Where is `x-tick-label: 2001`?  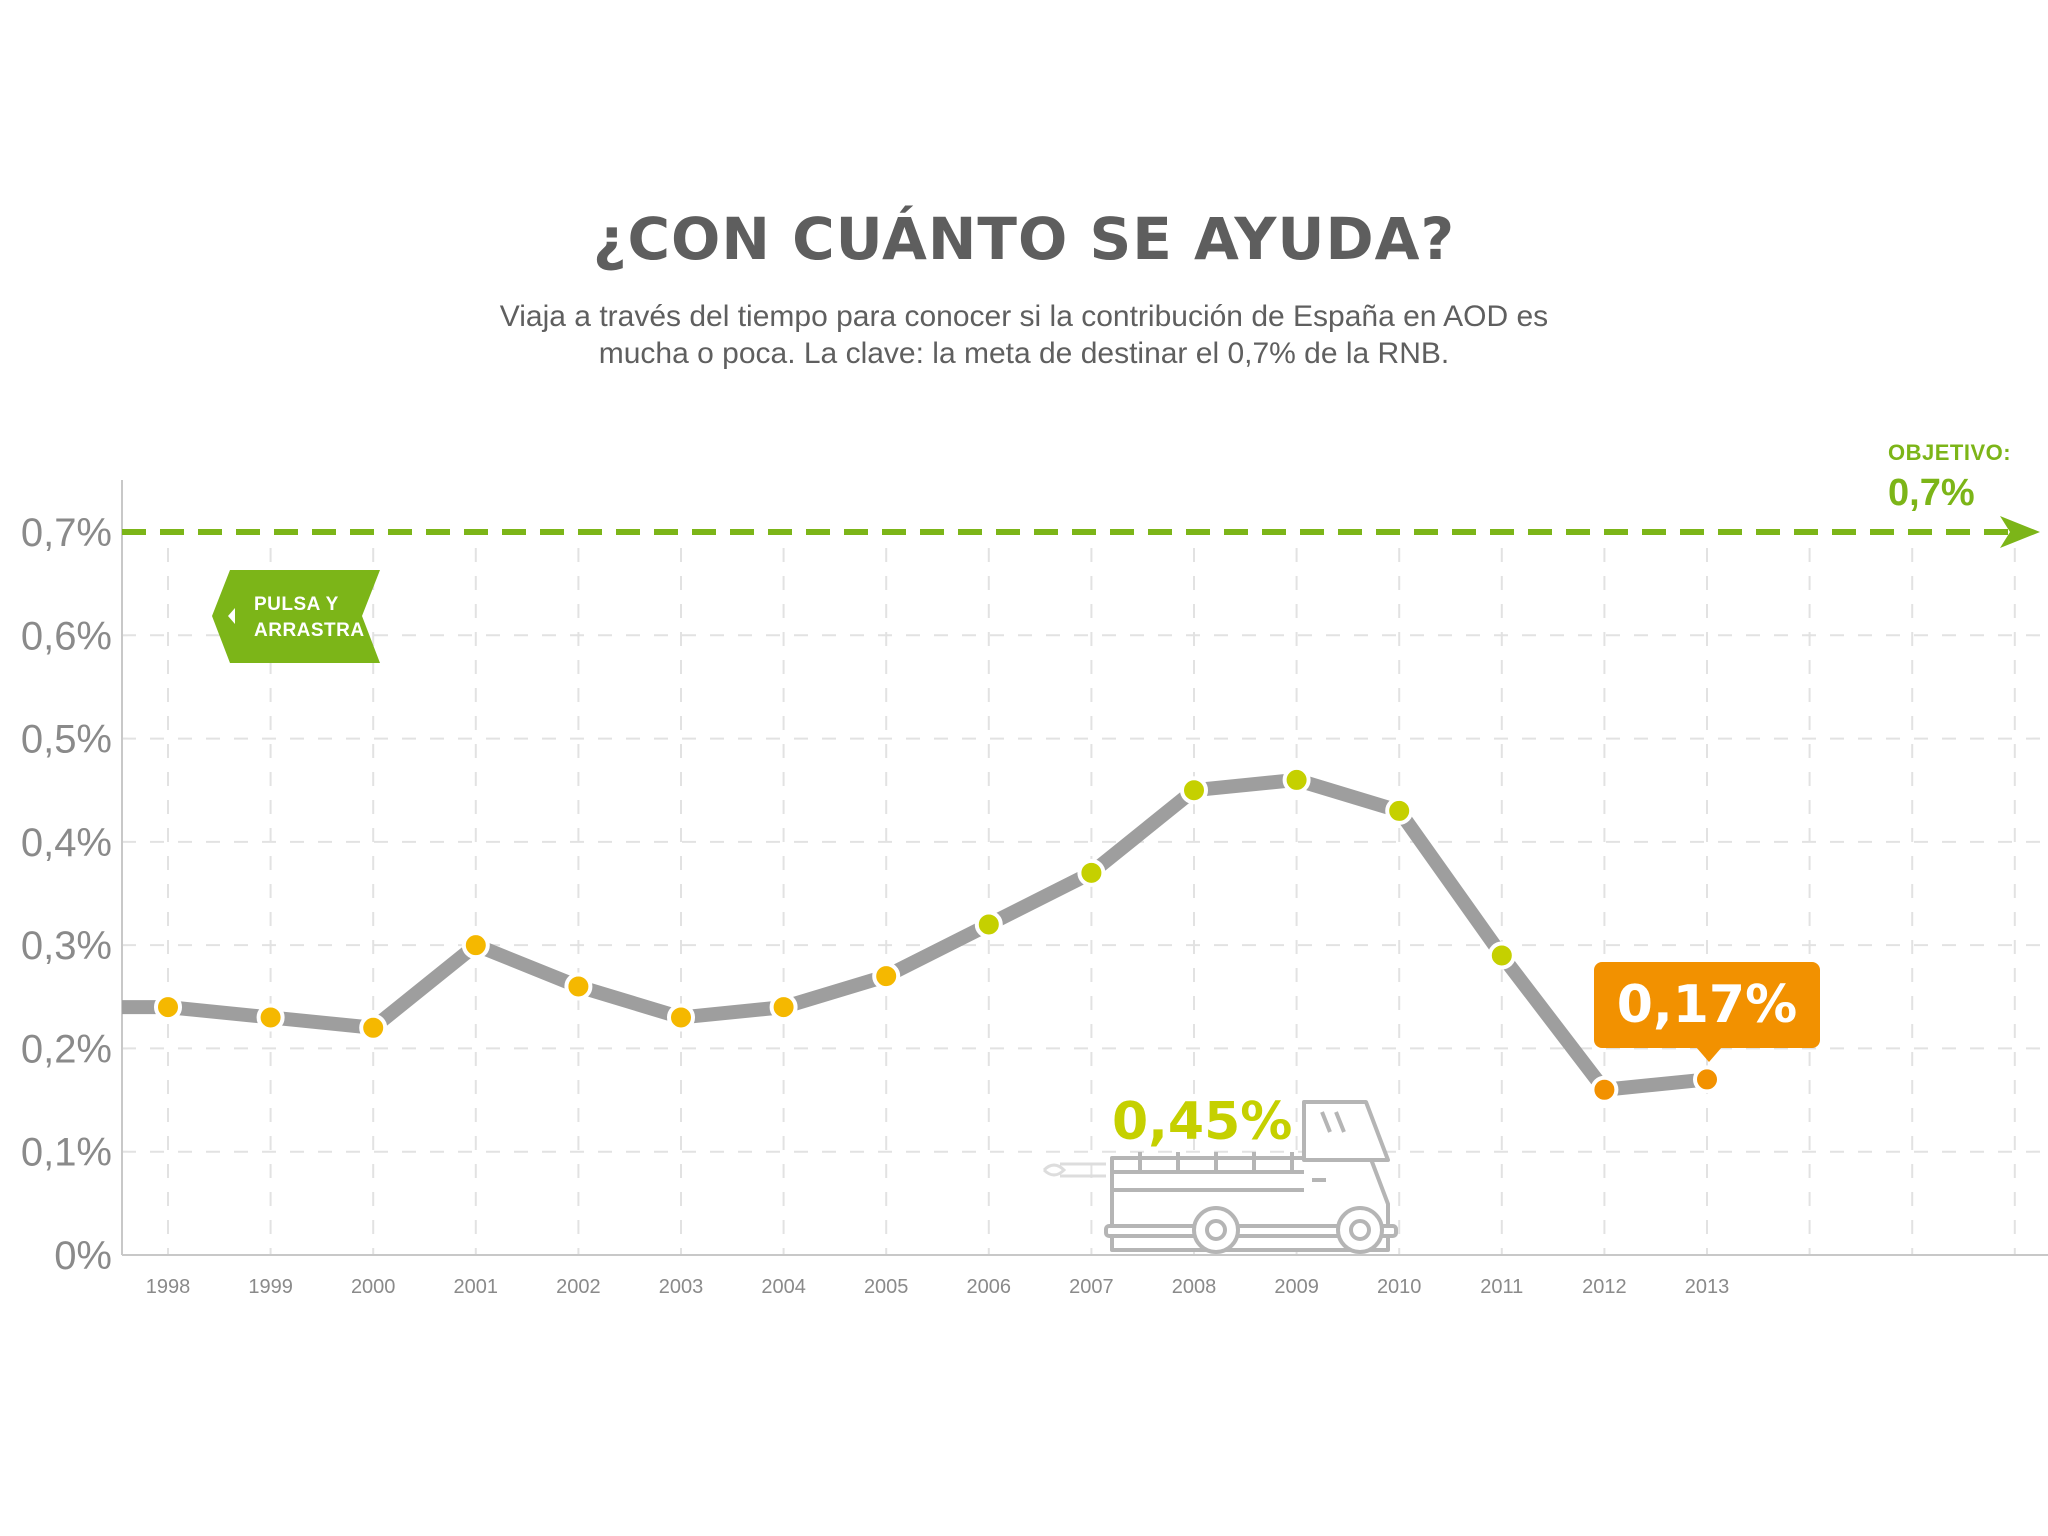
x-tick-label: 2001 is located at coordinates (476, 1287).